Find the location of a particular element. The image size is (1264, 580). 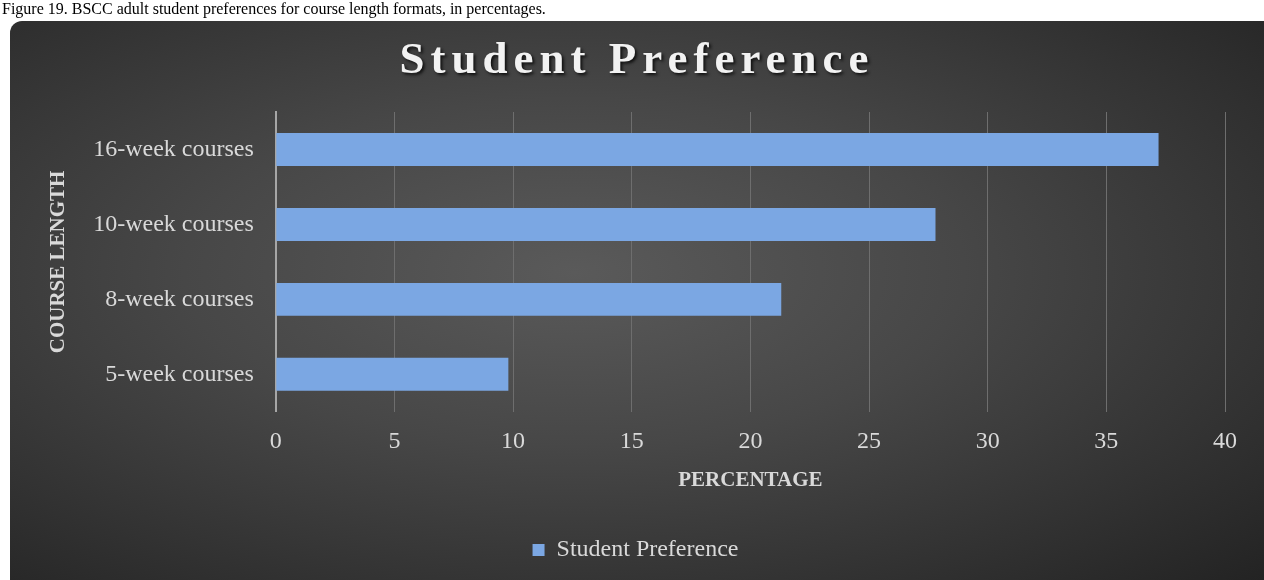

x-tick-label: 10 is located at coordinates (513, 440).